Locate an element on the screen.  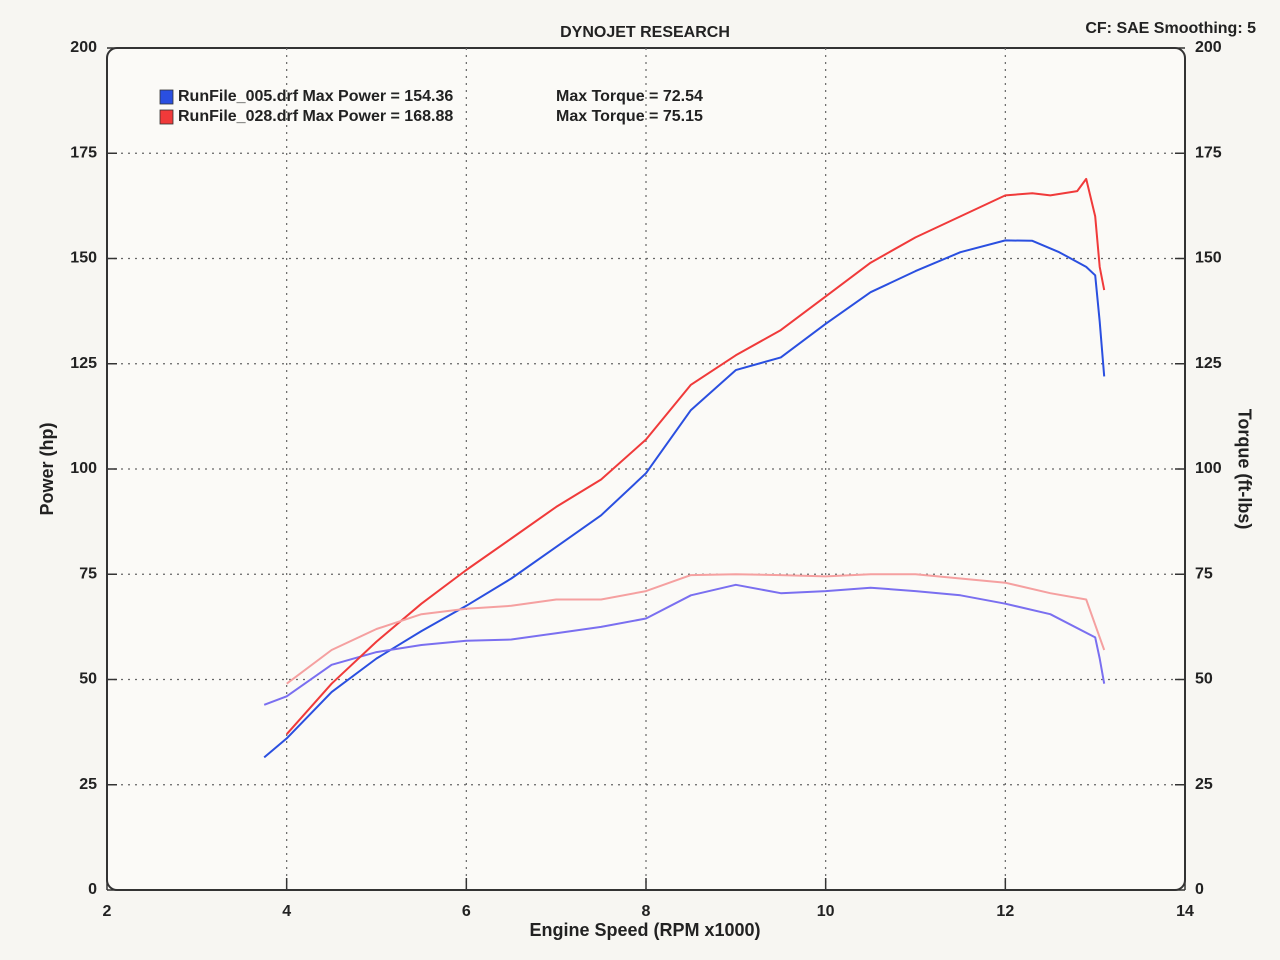
y2-tick-label: 0 is located at coordinates (1199, 889).